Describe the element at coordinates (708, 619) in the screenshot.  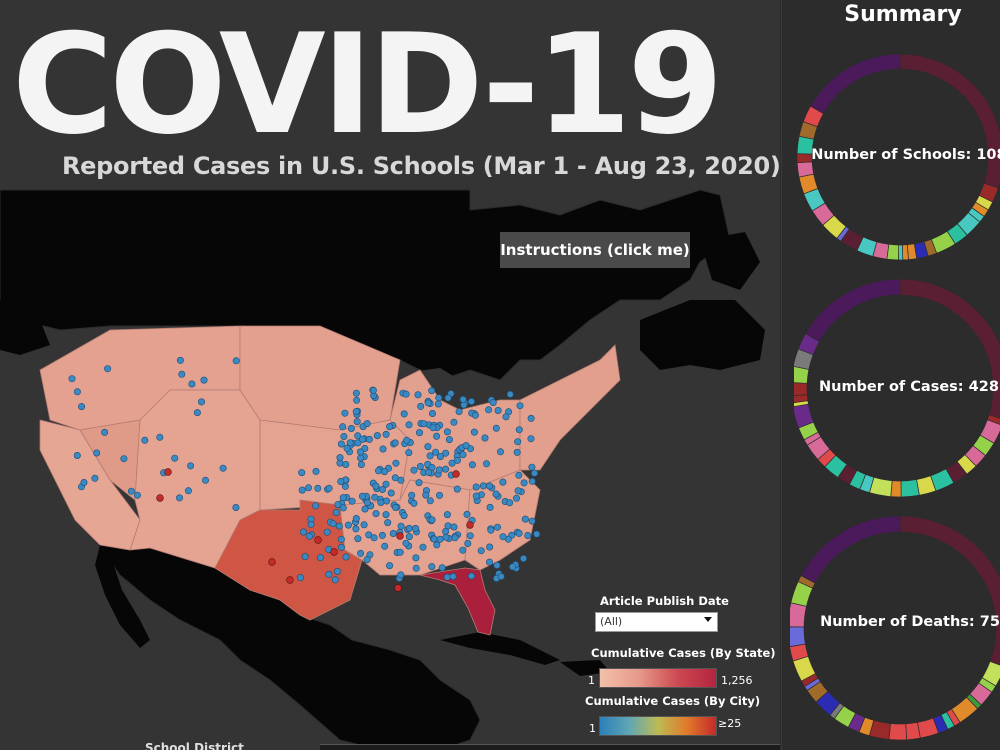
I see `chevron-down-icon` at that location.